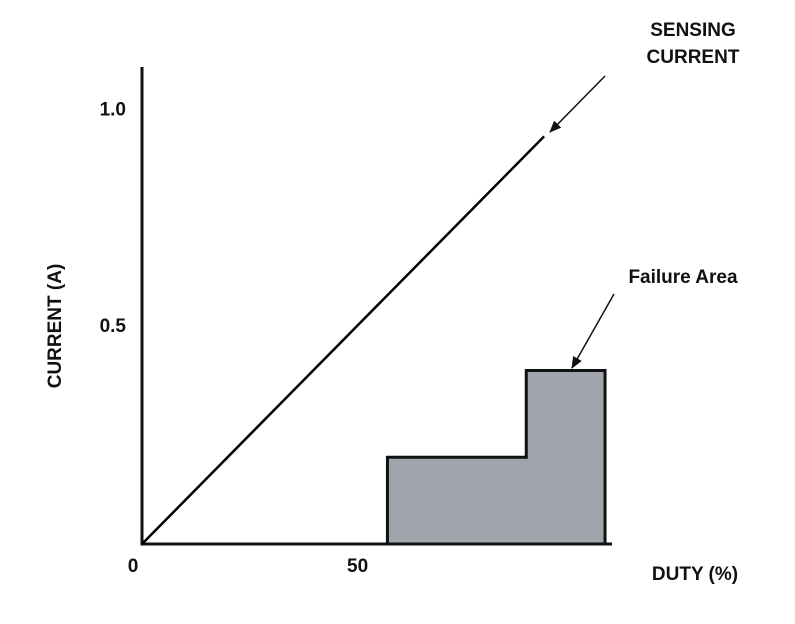 Image resolution: width=795 pixels, height=624 pixels. What do you see at coordinates (113, 109) in the screenshot?
I see `y-tick-label: 1.0` at bounding box center [113, 109].